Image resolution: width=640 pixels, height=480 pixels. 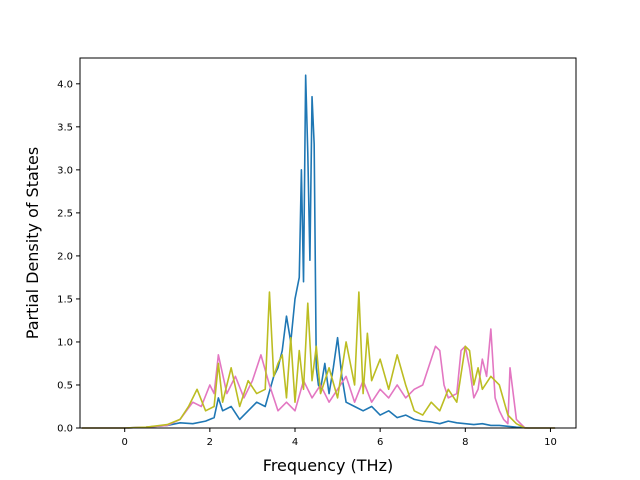 I want to click on y-tick-label: 0.5, so click(x=65, y=385).